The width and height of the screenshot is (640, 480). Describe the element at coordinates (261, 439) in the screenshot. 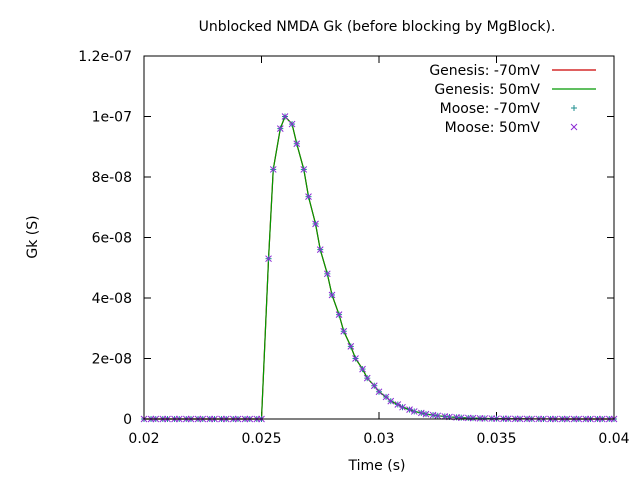

I see `x-tick-label: 0.025` at that location.